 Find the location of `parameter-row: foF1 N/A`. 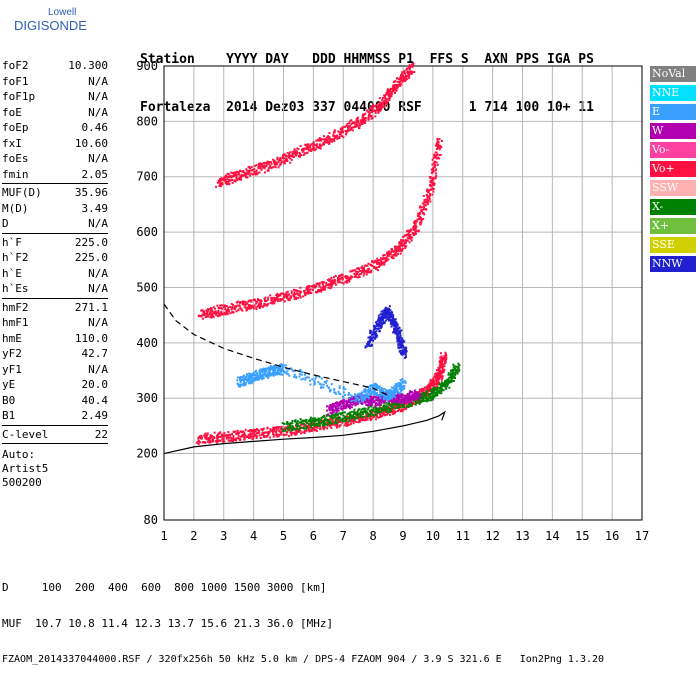

parameter-row: foF1 N/A is located at coordinates (55, 82).